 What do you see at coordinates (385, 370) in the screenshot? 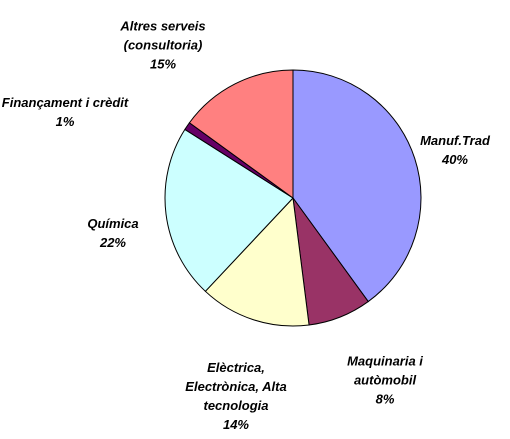
I see `category-label: Maquinaria i autòmobil` at bounding box center [385, 370].